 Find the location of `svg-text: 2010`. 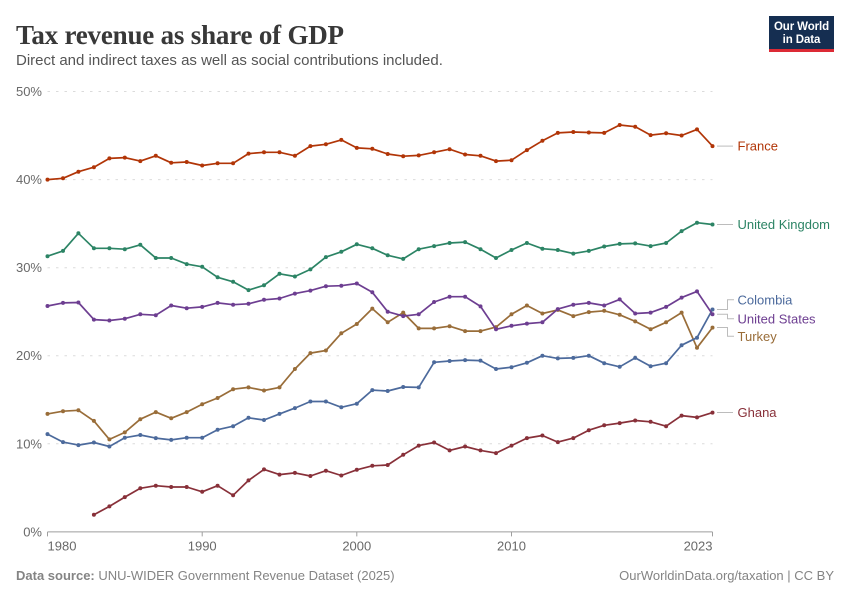

svg-text: 2010 is located at coordinates (511, 546).